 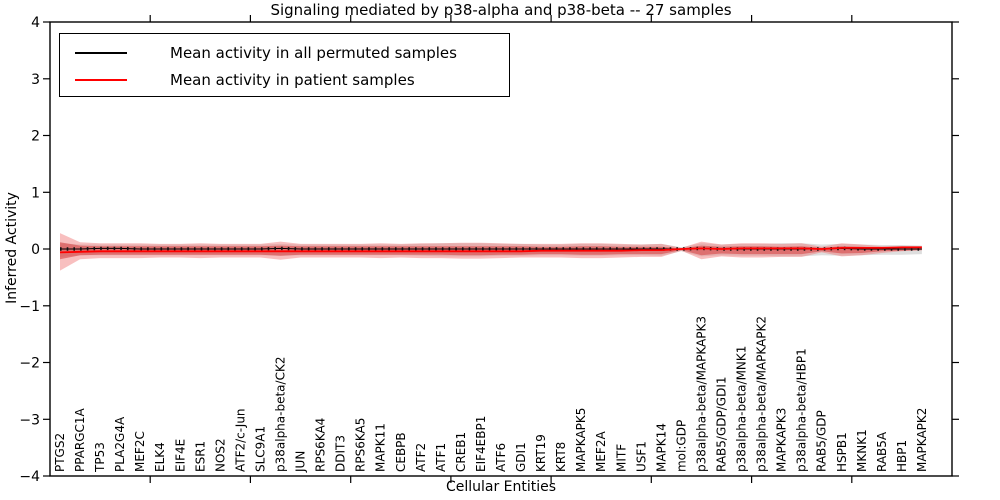 I want to click on x-axis-title: Cellular Entities, so click(x=501, y=487).